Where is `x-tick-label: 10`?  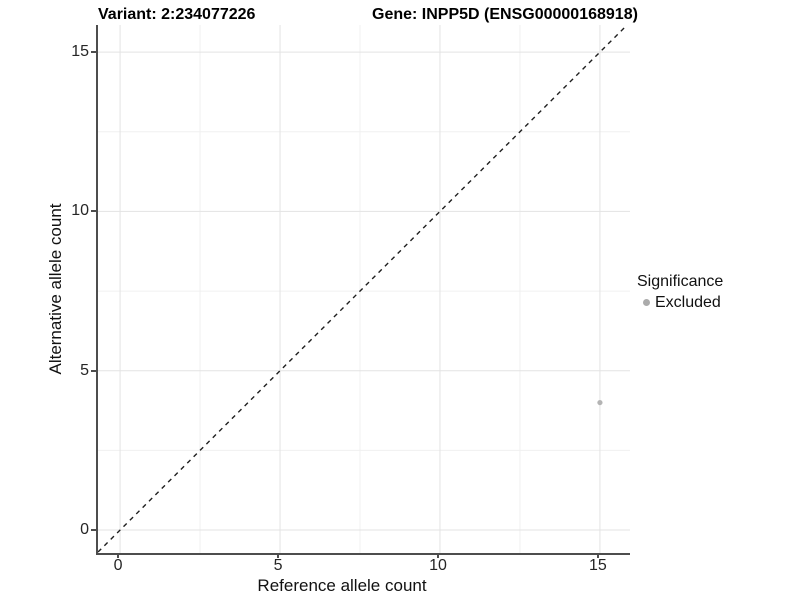 x-tick-label: 10 is located at coordinates (438, 565).